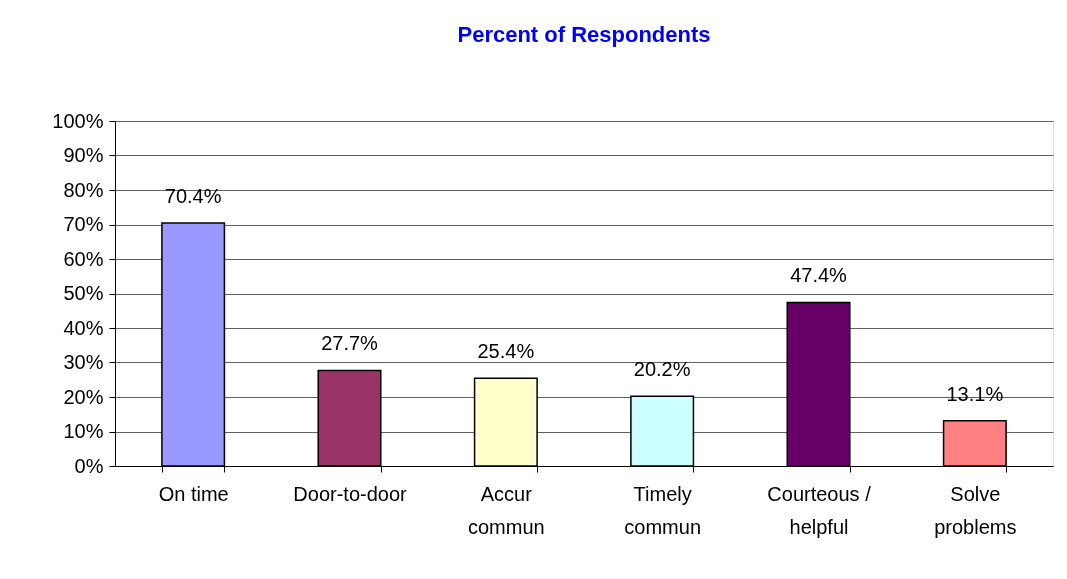 This screenshot has height=579, width=1067. I want to click on y-tick-label: 0%, so click(89, 465).